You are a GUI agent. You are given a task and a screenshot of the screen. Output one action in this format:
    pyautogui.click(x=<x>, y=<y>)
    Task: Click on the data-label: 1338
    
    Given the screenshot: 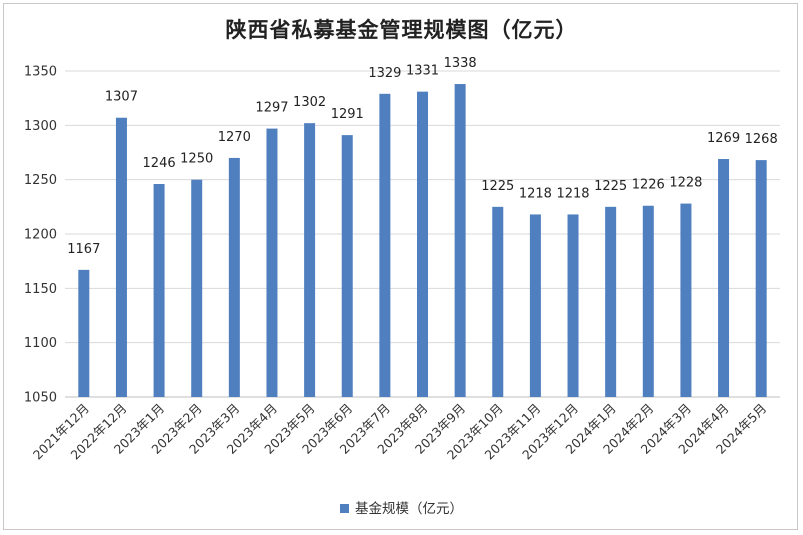 What is the action you would take?
    pyautogui.click(x=460, y=63)
    